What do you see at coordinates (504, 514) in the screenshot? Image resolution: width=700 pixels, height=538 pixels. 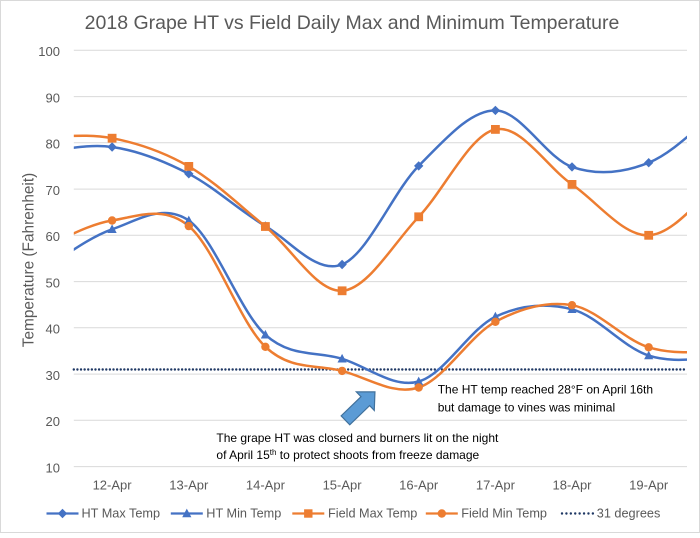 I see `svg-text: Field Min Temp` at bounding box center [504, 514].